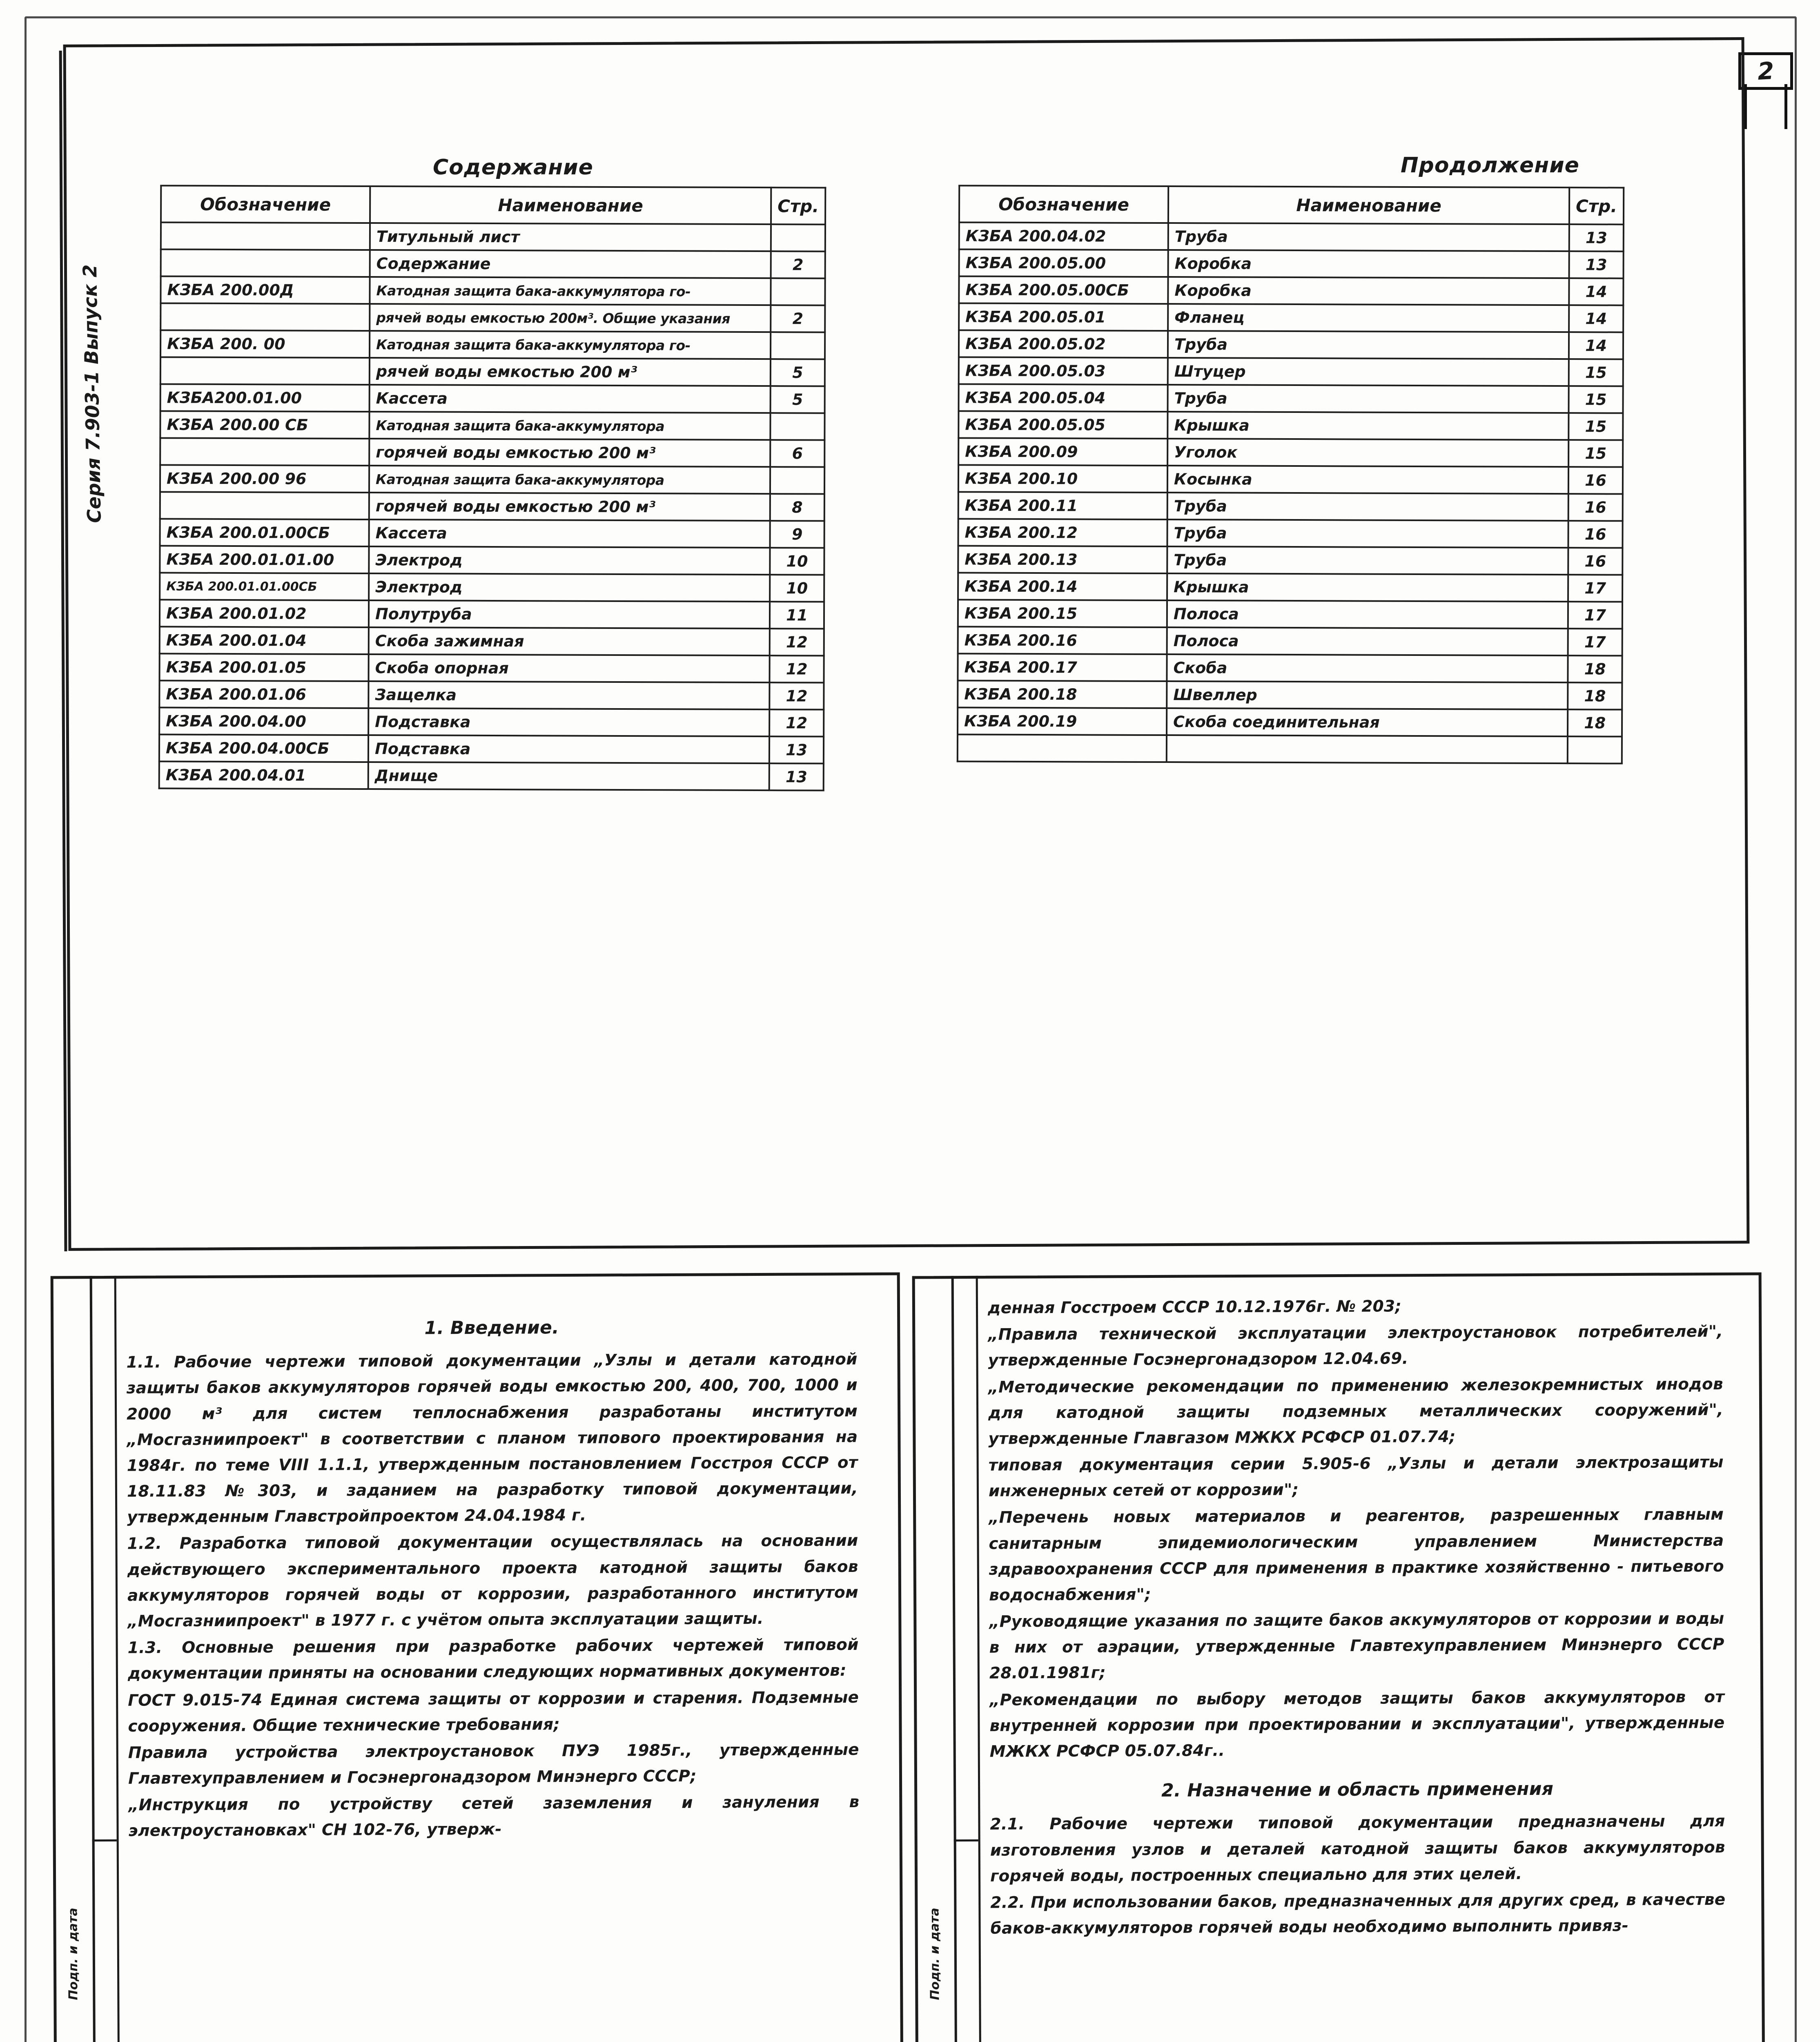 This screenshot has height=2042, width=1820. Describe the element at coordinates (264, 748) in the screenshot. I see `row-code: КЗБА 200.04.00СБ` at that location.